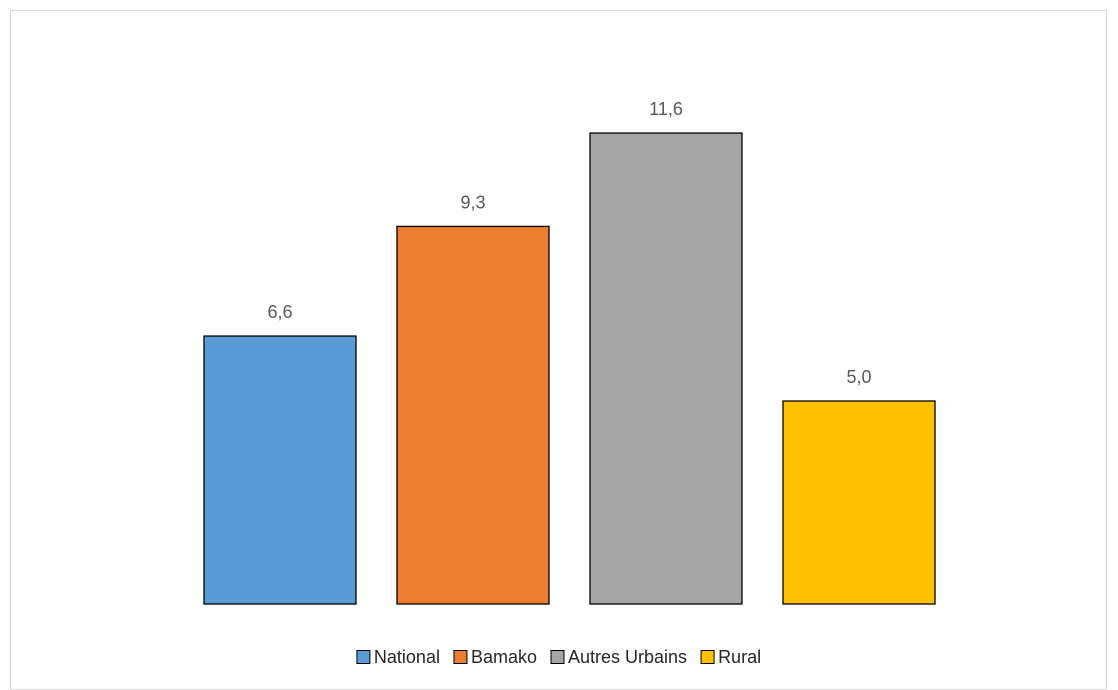 Image resolution: width=1118 pixels, height=690 pixels. What do you see at coordinates (473, 415) in the screenshot?
I see `bar-bamako` at bounding box center [473, 415].